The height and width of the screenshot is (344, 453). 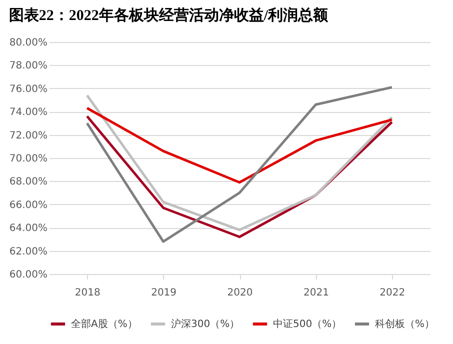 I want to click on y-tick-label: 78.00%, so click(x=28, y=66).